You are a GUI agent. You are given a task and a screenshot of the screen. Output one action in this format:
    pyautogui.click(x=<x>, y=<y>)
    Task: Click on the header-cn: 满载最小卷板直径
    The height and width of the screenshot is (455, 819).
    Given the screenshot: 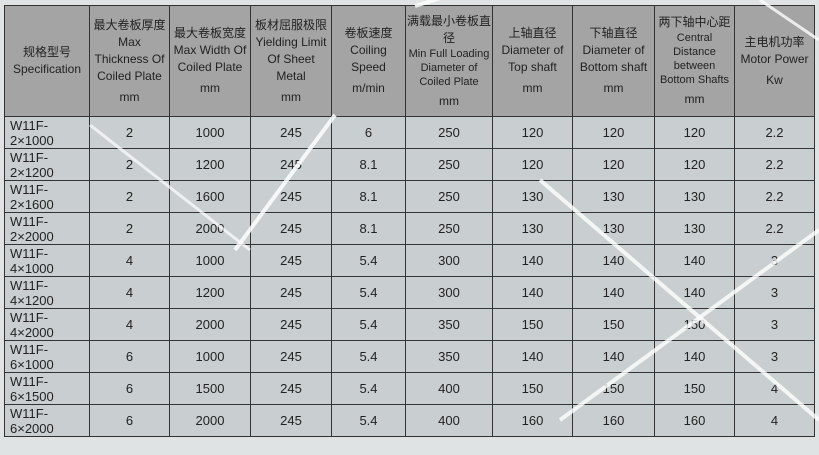 What is the action you would take?
    pyautogui.click(x=448, y=29)
    